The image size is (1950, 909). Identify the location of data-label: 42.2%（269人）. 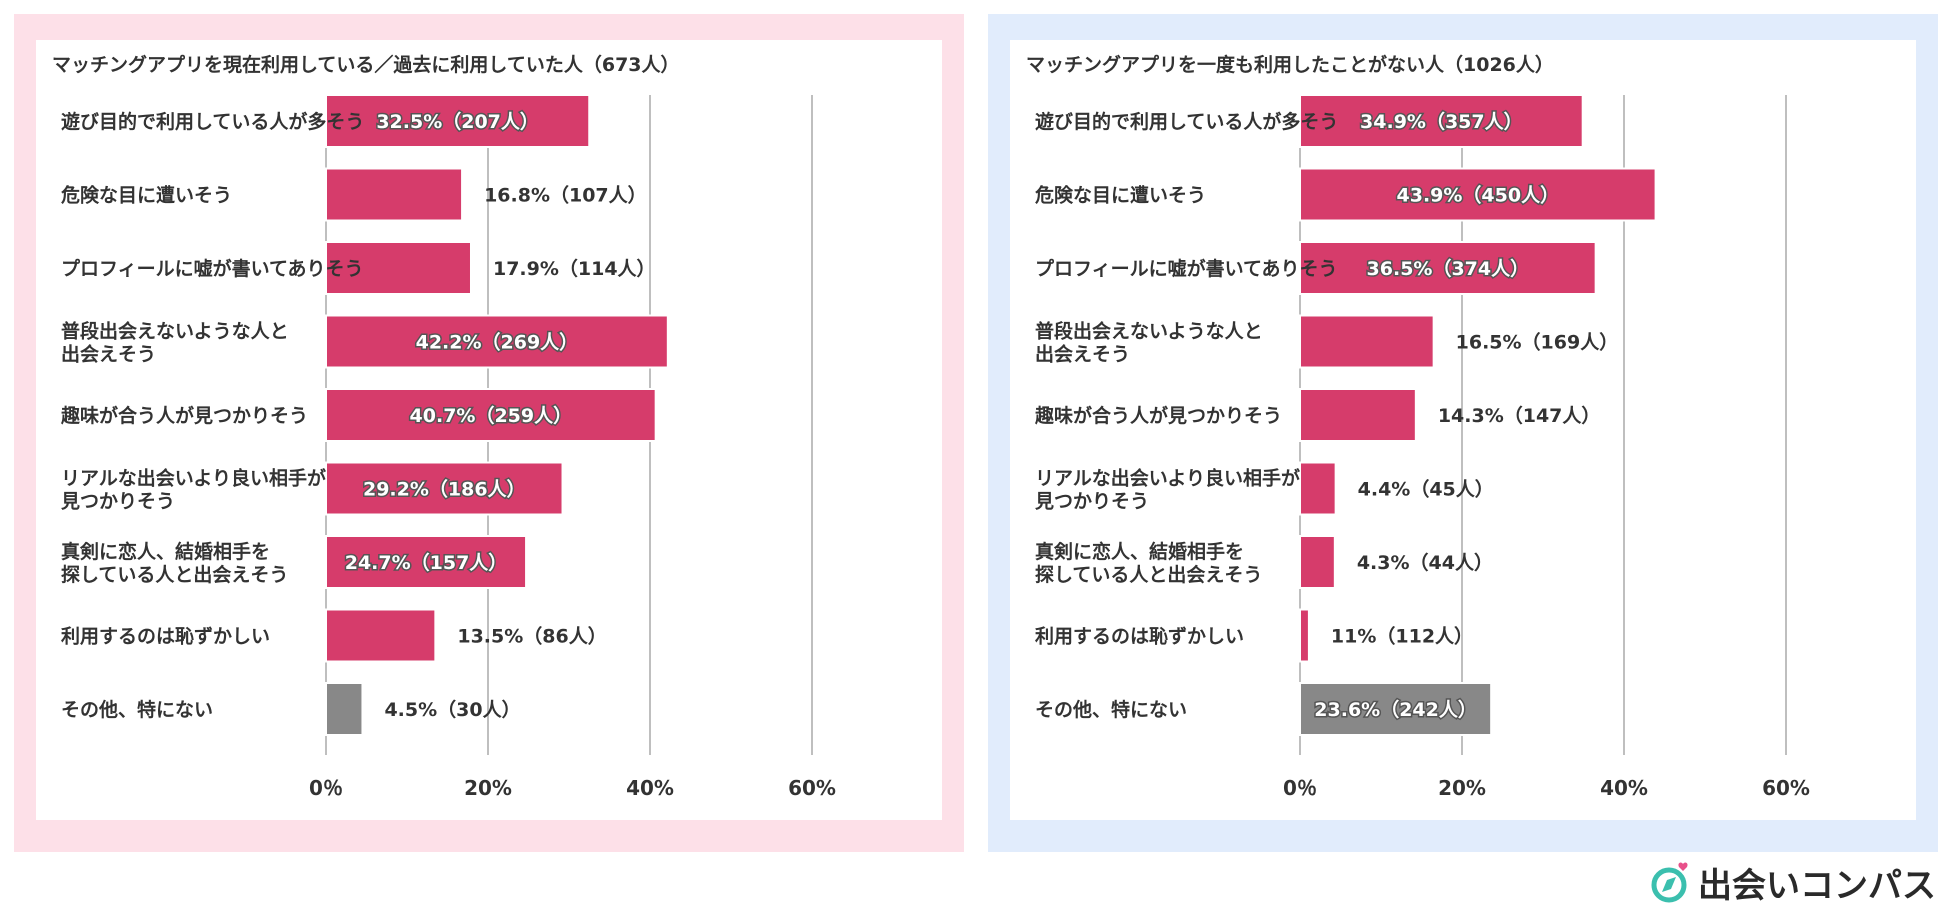
(497, 342).